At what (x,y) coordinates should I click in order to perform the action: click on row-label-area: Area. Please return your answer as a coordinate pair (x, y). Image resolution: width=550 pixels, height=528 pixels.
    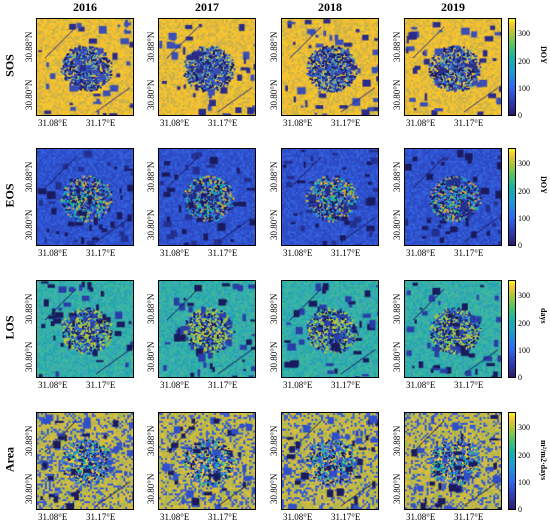
    Looking at the image, I should click on (9, 459).